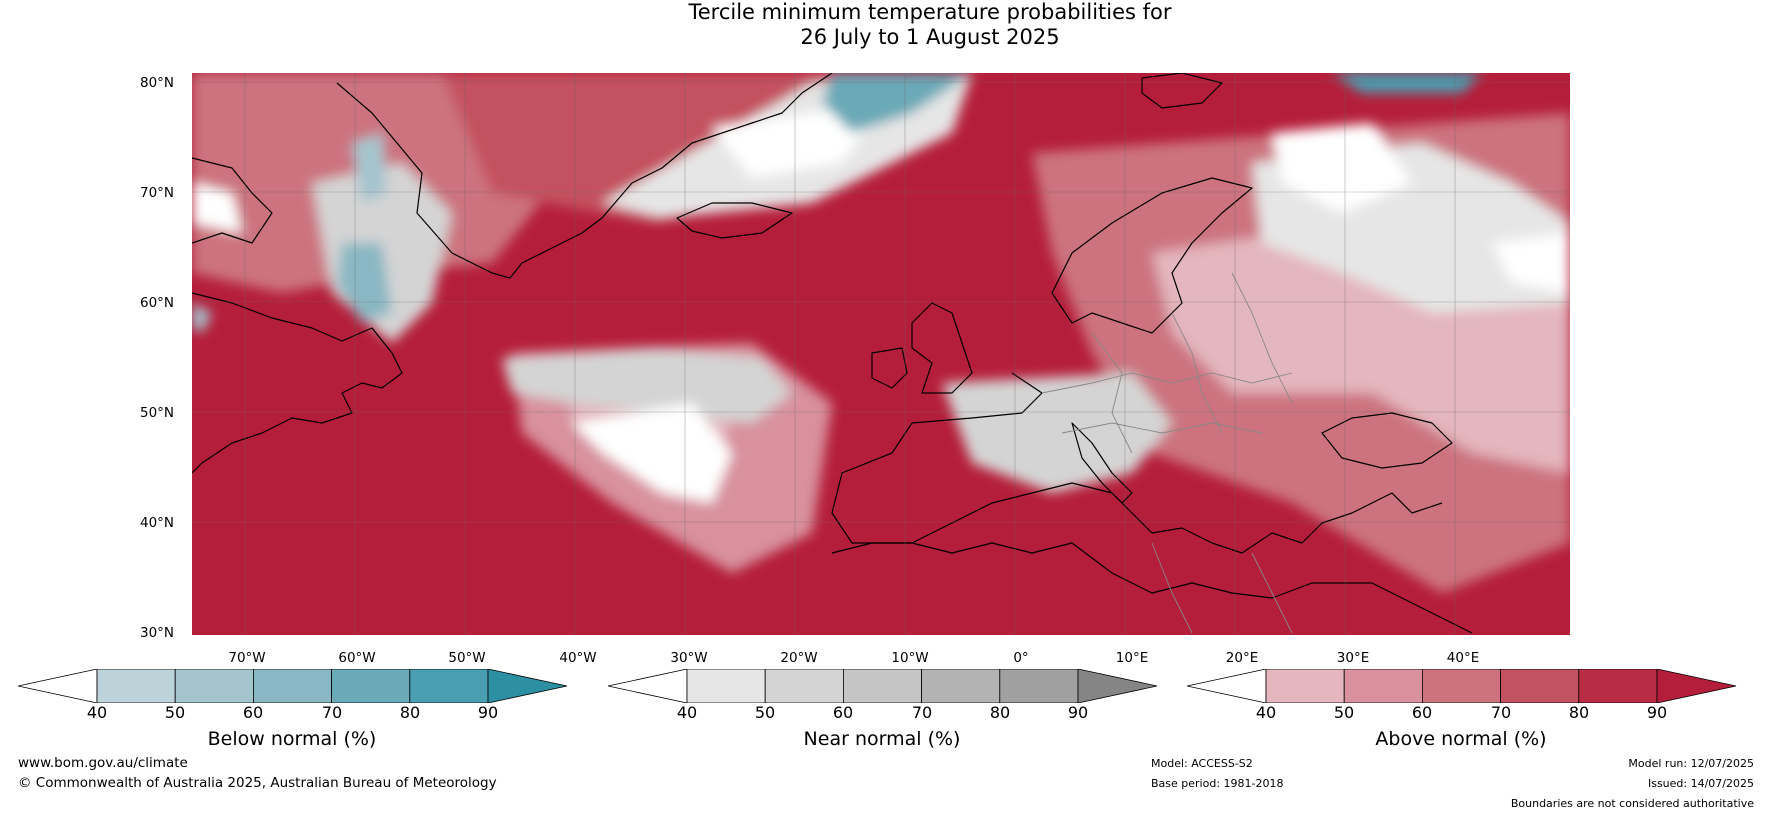  I want to click on north-america-coast, so click(297, 383).